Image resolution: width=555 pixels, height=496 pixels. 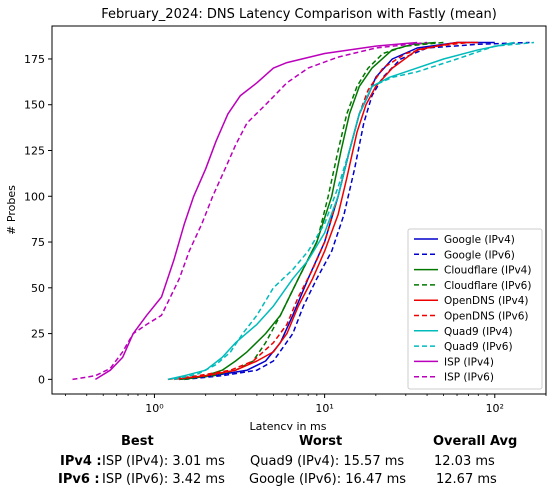 What do you see at coordinates (486, 301) in the screenshot?
I see `legend-label: OpenDNS (IPv4)` at bounding box center [486, 301].